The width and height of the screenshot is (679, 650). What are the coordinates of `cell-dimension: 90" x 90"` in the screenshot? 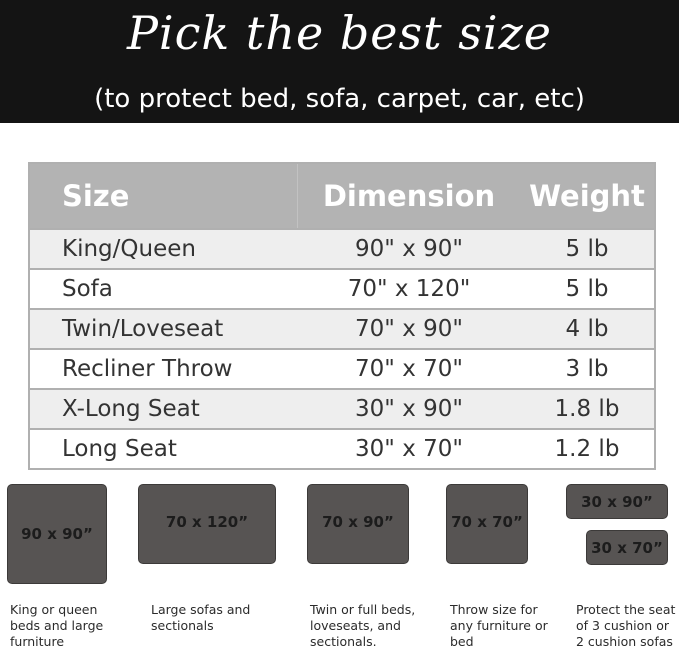 It's located at (409, 249).